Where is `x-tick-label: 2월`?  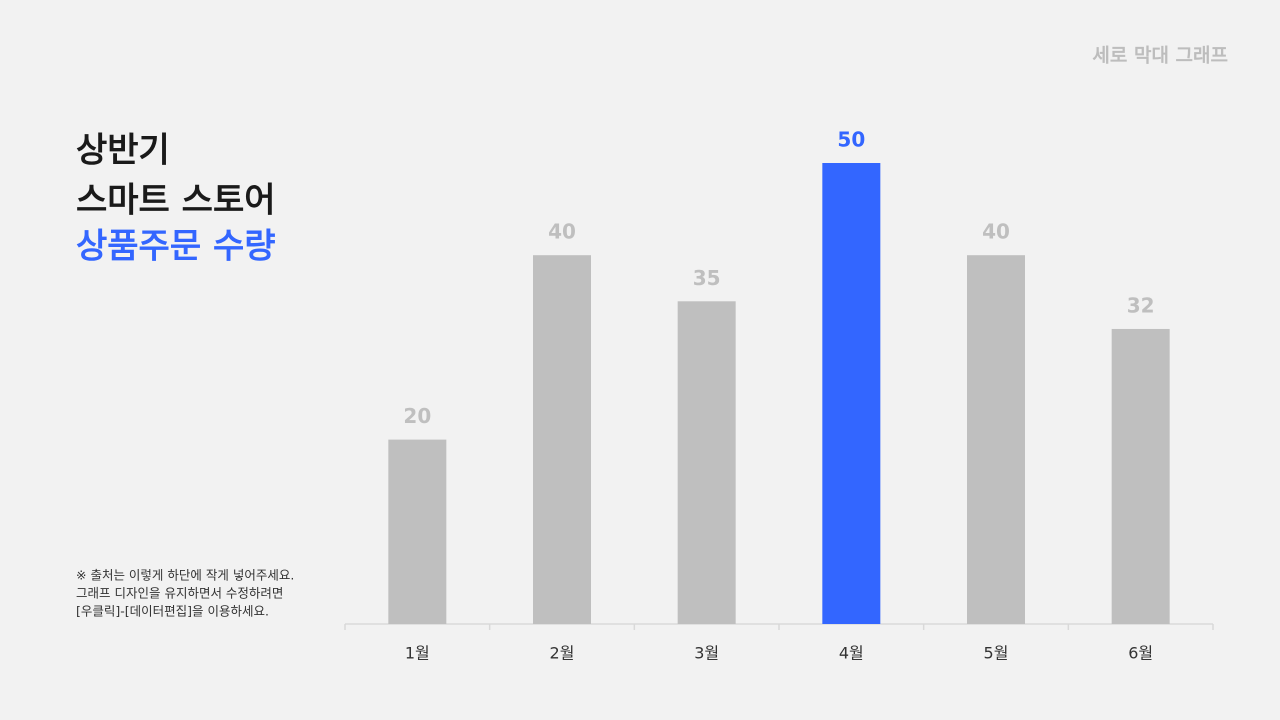
x-tick-label: 2월 is located at coordinates (562, 653).